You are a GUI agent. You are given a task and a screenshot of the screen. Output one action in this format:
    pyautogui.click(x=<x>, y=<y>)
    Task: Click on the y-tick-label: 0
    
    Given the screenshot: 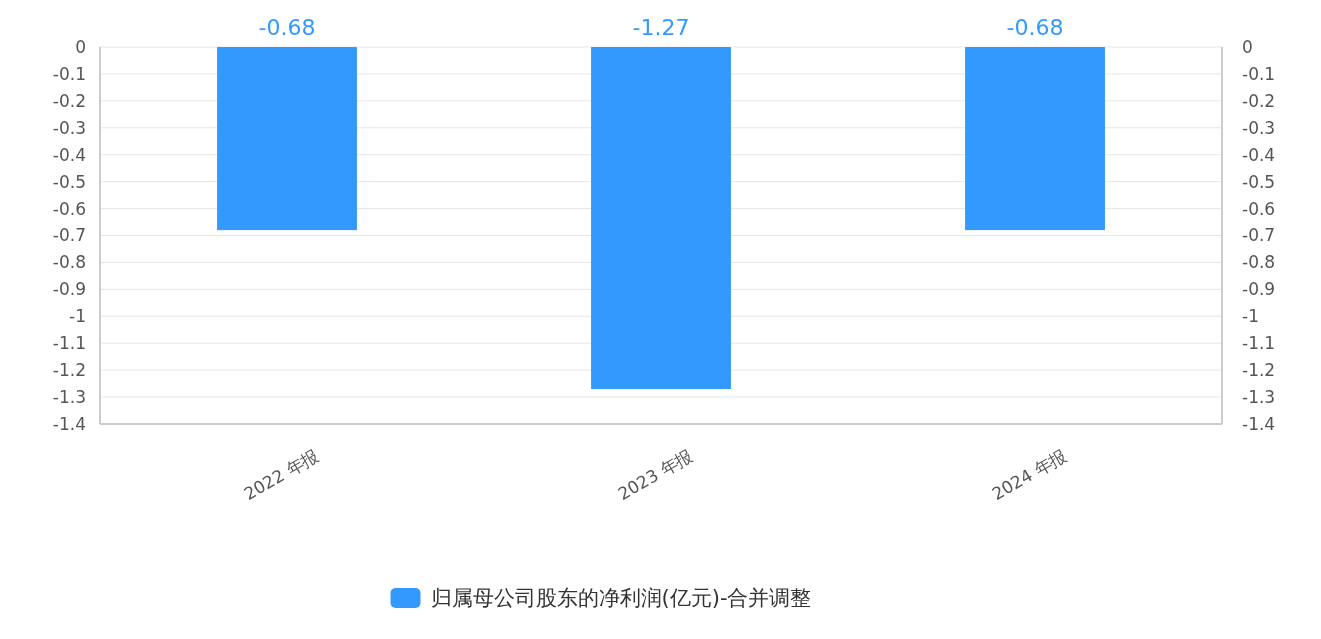 What is the action you would take?
    pyautogui.click(x=80, y=46)
    